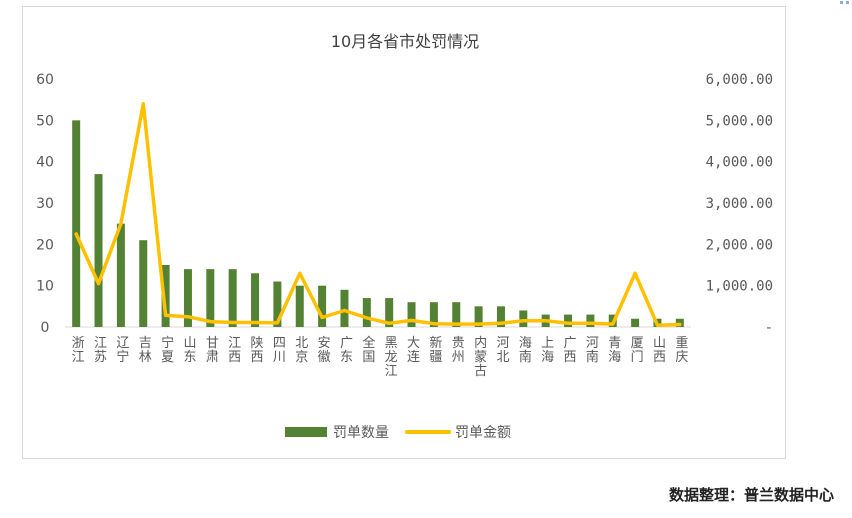  Describe the element at coordinates (279, 350) in the screenshot. I see `category-label: 四川` at that location.